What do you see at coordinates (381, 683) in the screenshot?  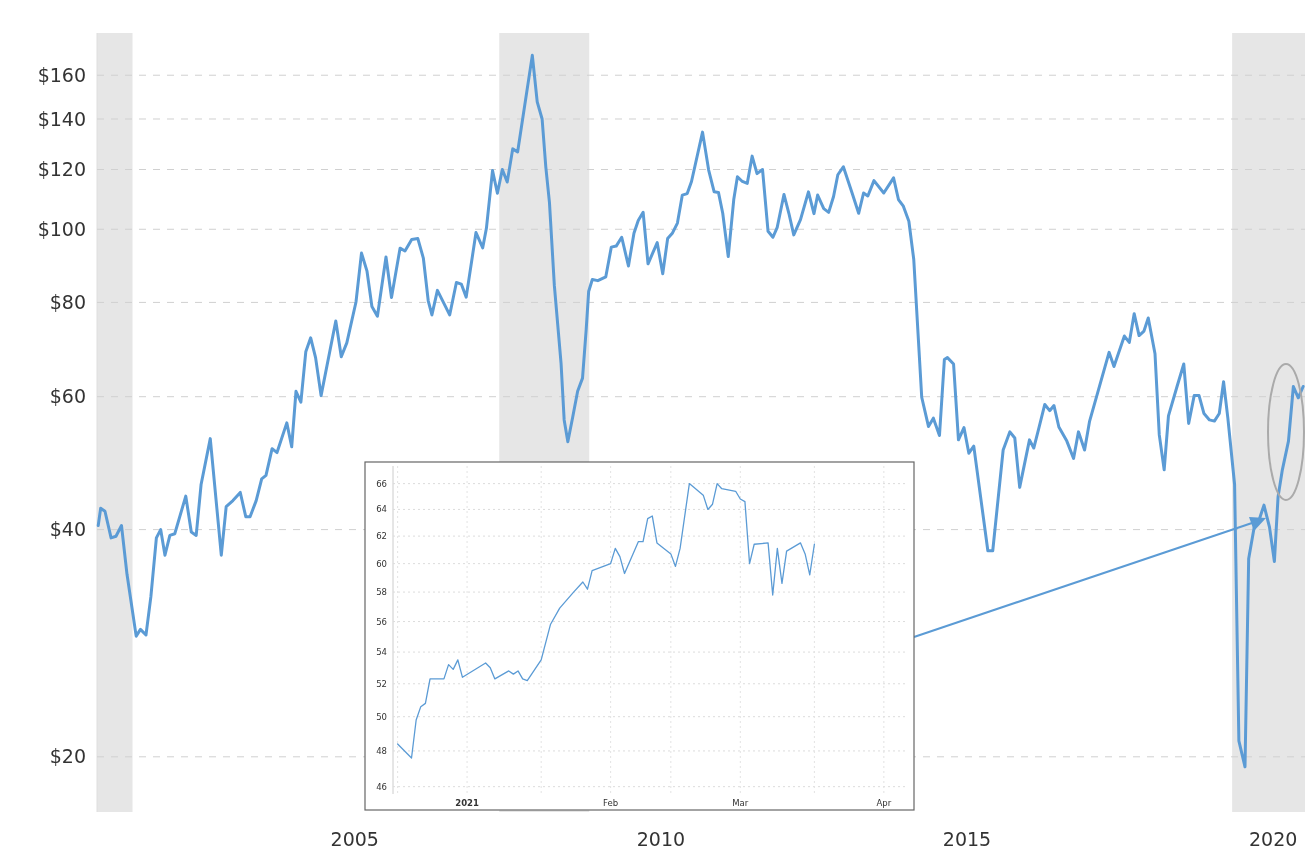 I see `y-tick-label: 52` at bounding box center [381, 683].